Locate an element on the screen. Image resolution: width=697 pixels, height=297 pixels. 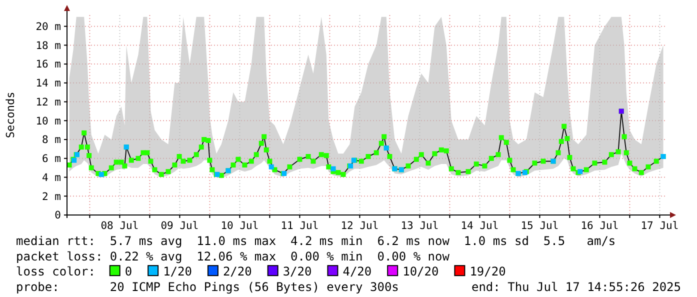
x-tick-label: 09 Jul is located at coordinates (179, 226).